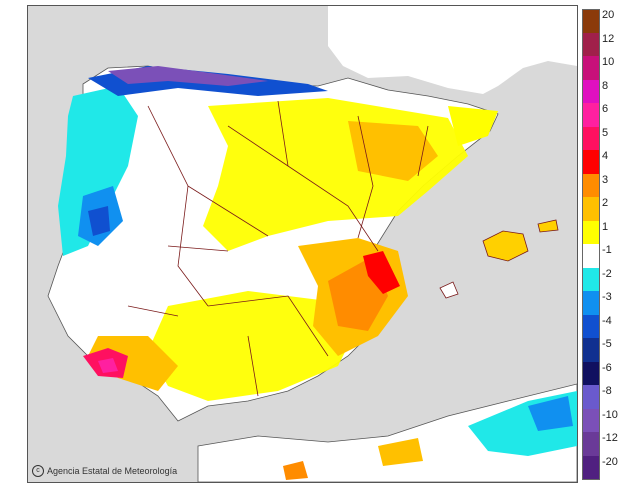 This screenshot has width=630, height=500. I want to click on france-land, so click(452, 50).